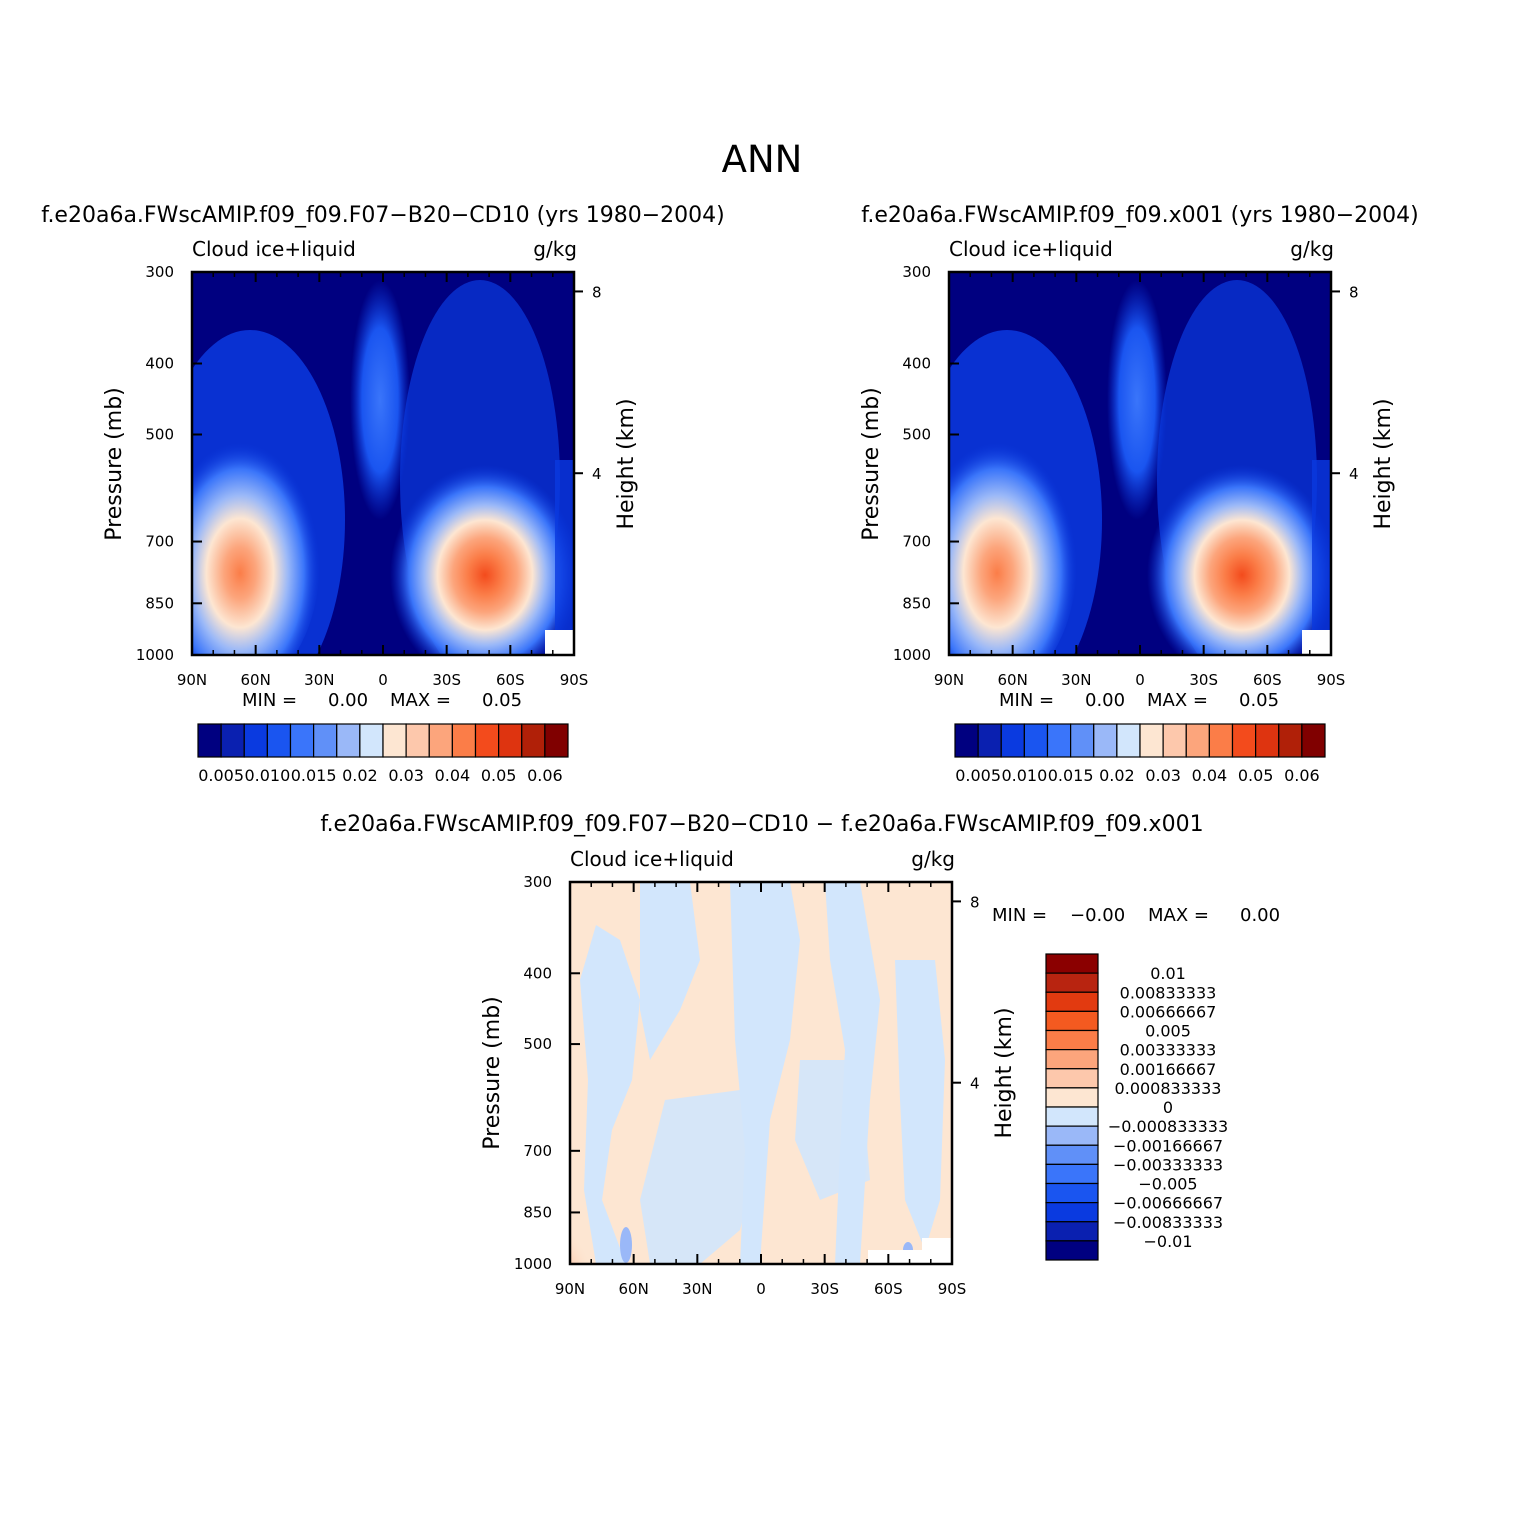 The height and width of the screenshot is (1524, 1524). What do you see at coordinates (492, 1073) in the screenshot?
I see `panel-2-ylabel: Pressure (mb)` at bounding box center [492, 1073].